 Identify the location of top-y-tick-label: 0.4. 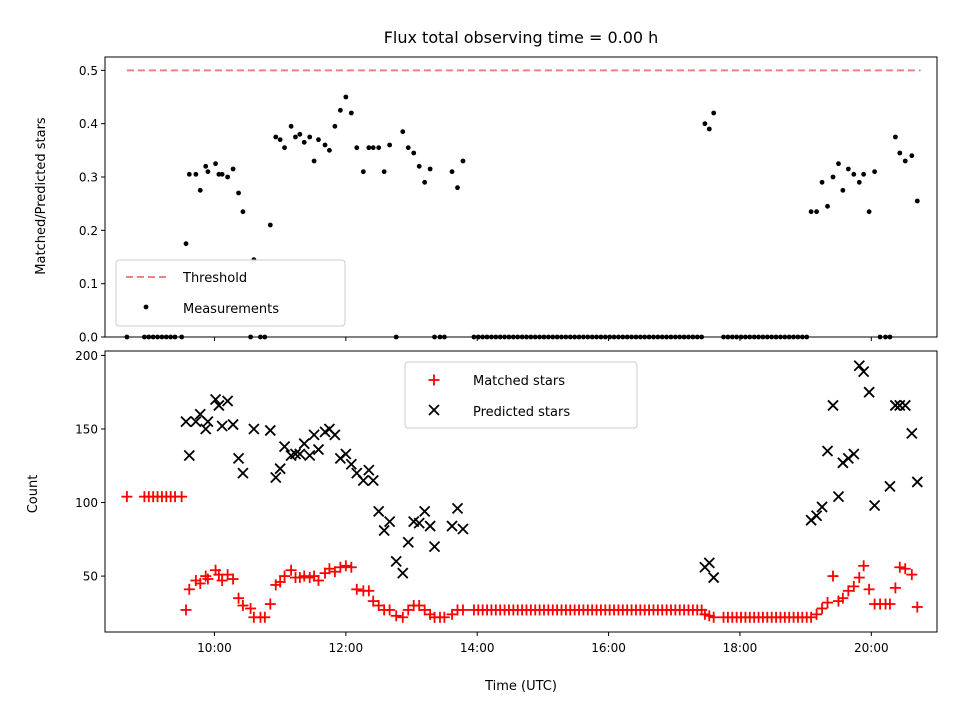
(88, 124).